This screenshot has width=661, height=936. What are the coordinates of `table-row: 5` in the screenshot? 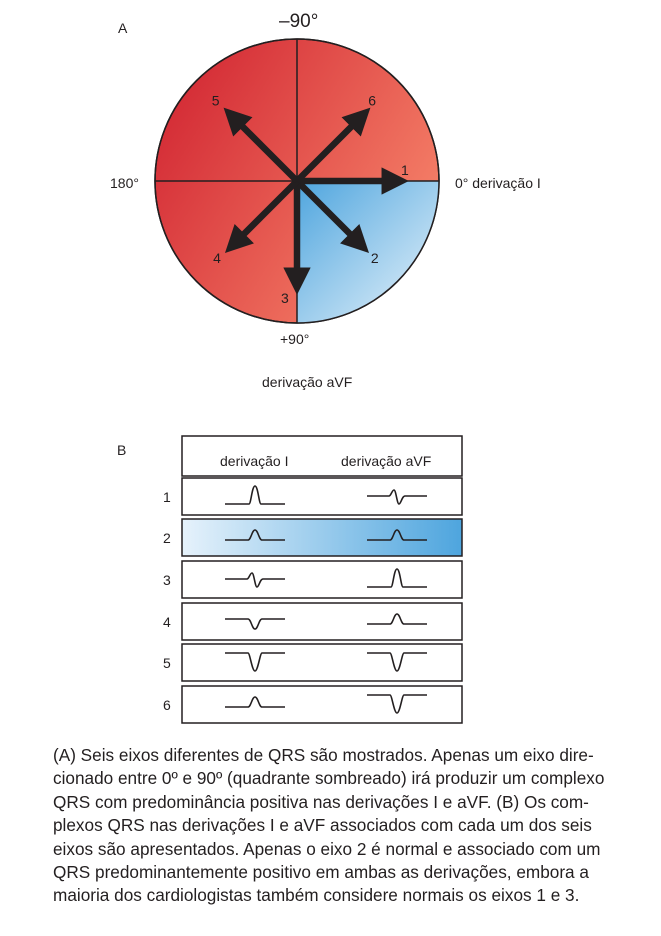 It's located at (313, 662).